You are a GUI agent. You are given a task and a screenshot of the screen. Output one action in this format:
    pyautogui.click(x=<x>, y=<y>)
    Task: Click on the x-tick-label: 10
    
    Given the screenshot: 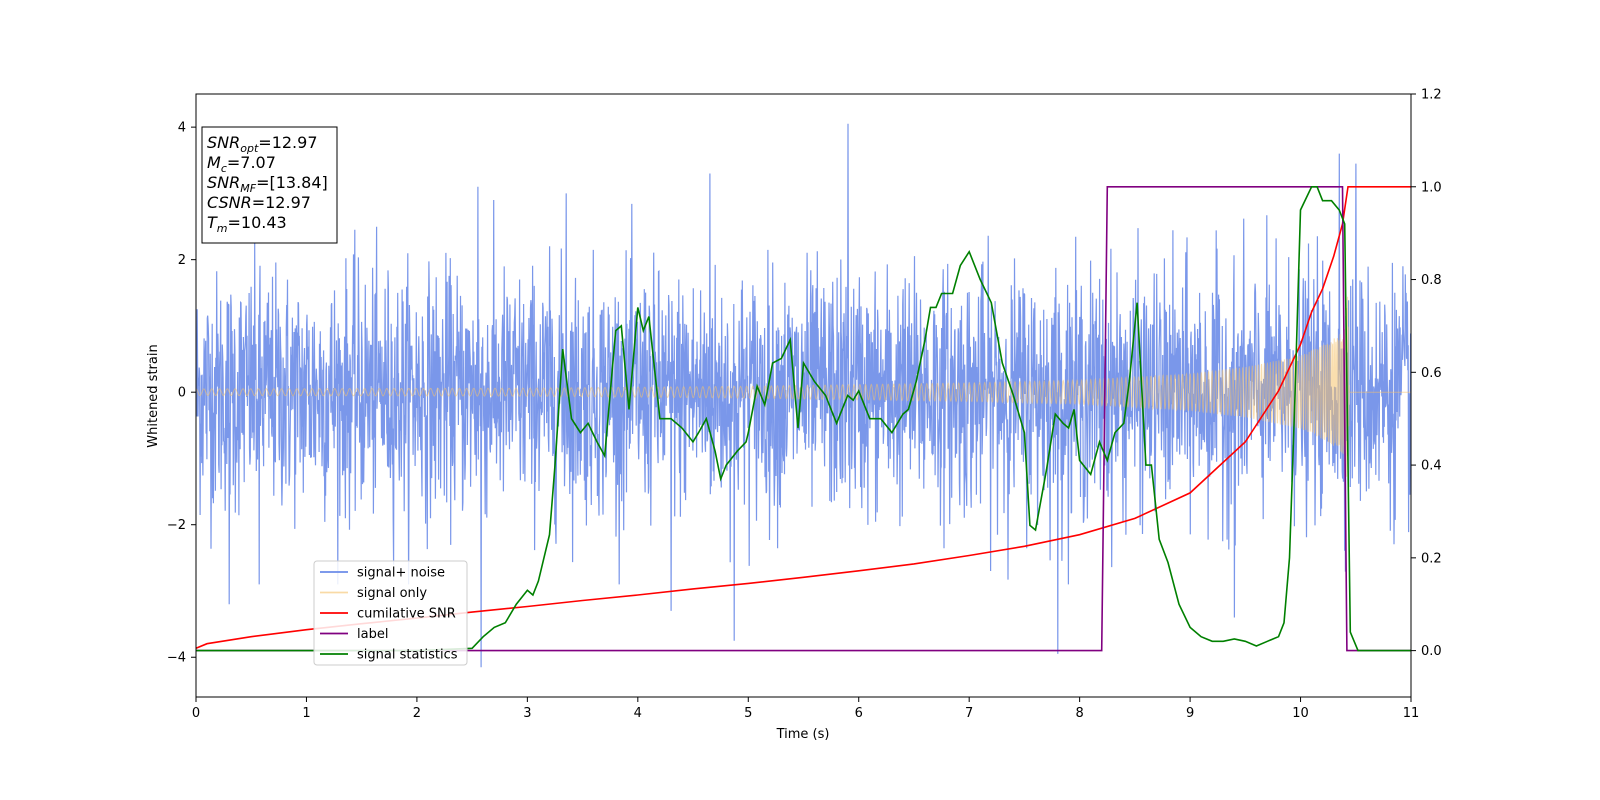 What is the action you would take?
    pyautogui.click(x=1300, y=713)
    